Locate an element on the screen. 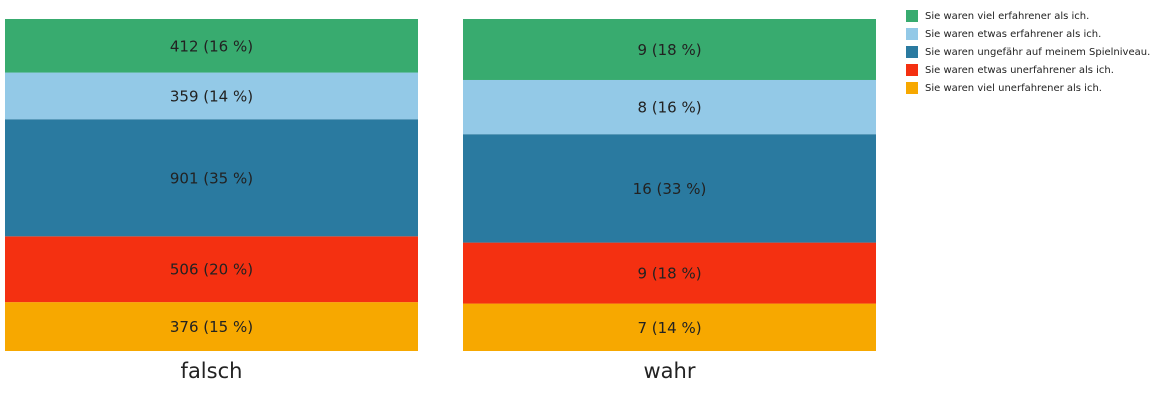 The height and width of the screenshot is (400, 1166). value-label: 412 (16 %) is located at coordinates (211, 46).